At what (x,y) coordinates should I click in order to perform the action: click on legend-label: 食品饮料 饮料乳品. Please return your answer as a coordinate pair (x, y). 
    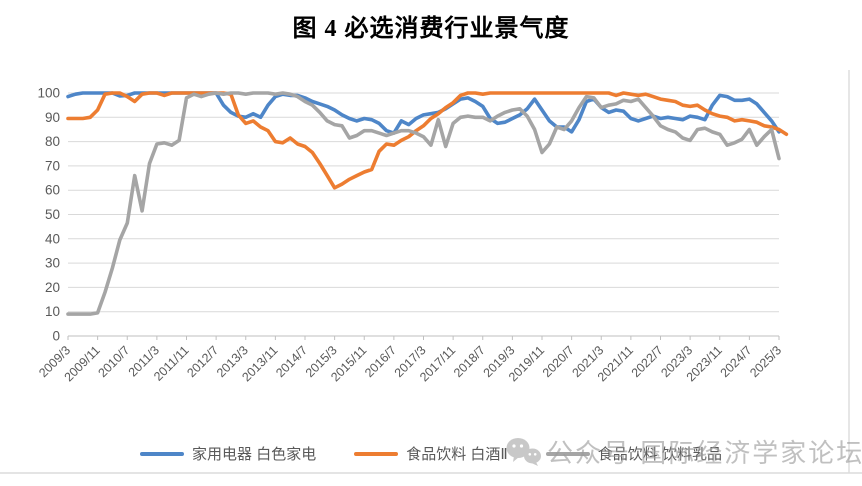
    Looking at the image, I should click on (659, 454).